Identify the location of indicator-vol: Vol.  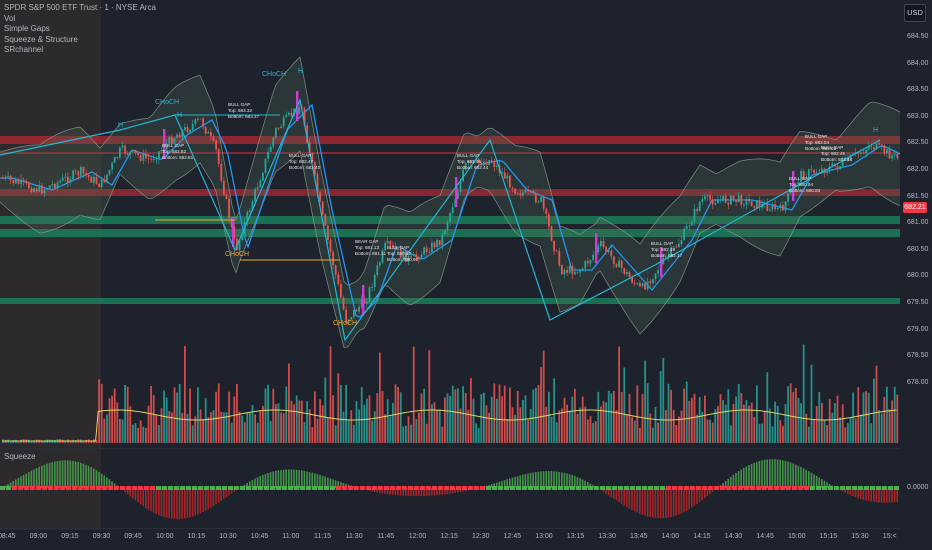
(10, 18).